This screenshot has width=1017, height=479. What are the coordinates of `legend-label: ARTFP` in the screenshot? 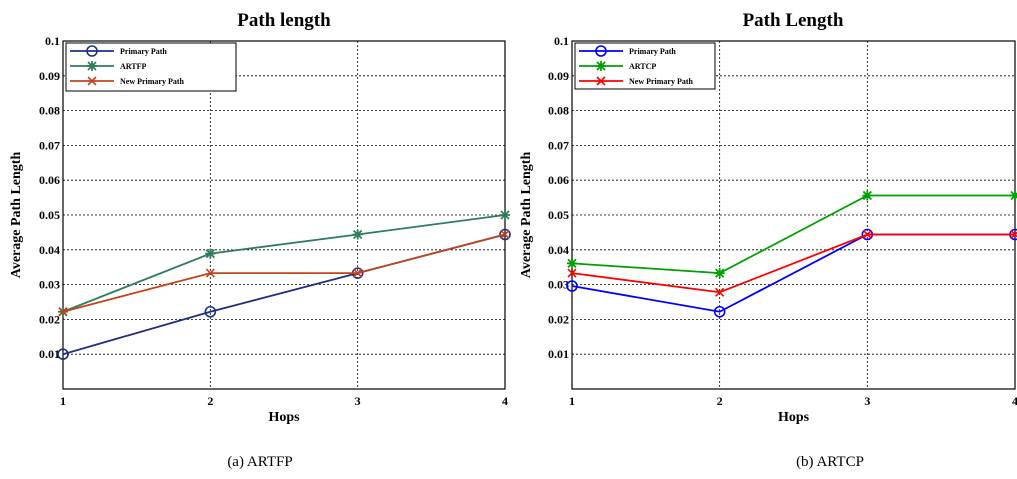 It's located at (133, 66).